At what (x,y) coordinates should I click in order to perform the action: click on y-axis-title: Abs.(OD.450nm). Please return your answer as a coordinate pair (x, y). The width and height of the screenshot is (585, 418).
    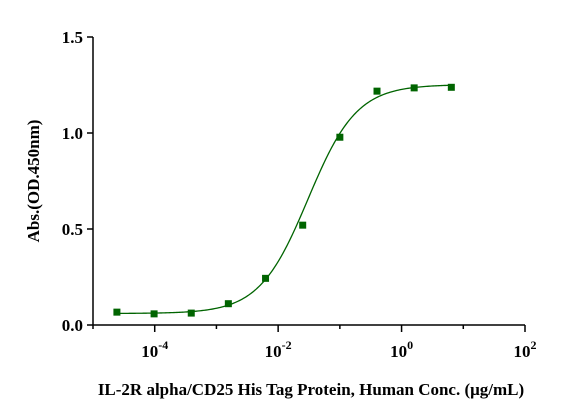
    Looking at the image, I should click on (33, 181).